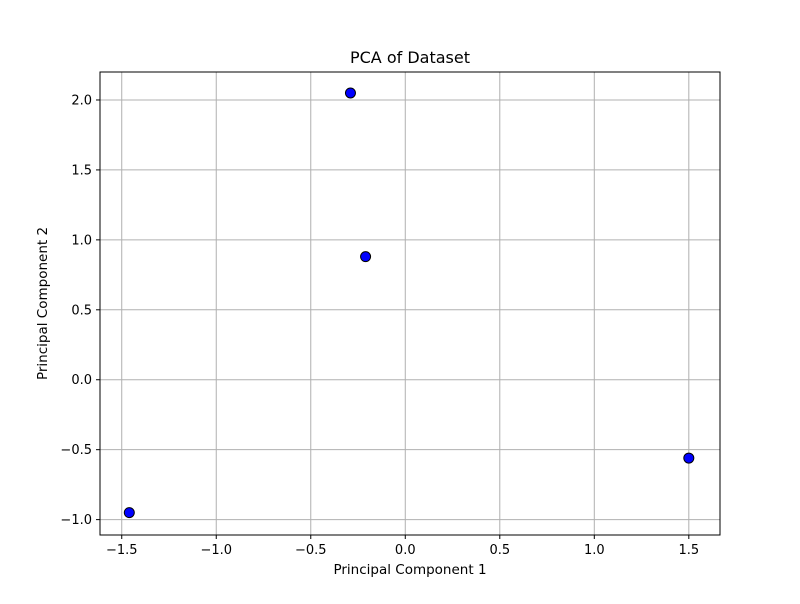 Image resolution: width=800 pixels, height=604 pixels. What do you see at coordinates (81, 380) in the screenshot?
I see `y-tick-label: 0.0` at bounding box center [81, 380].